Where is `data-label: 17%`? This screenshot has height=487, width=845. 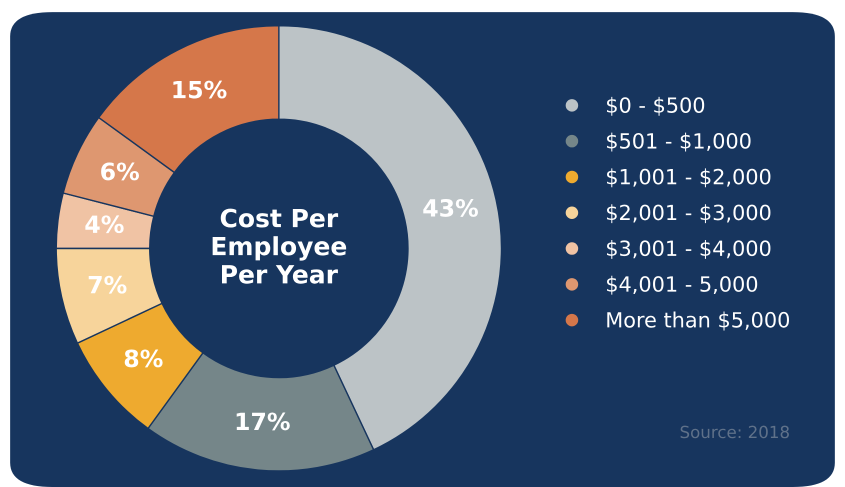
data-label: 17% is located at coordinates (263, 421).